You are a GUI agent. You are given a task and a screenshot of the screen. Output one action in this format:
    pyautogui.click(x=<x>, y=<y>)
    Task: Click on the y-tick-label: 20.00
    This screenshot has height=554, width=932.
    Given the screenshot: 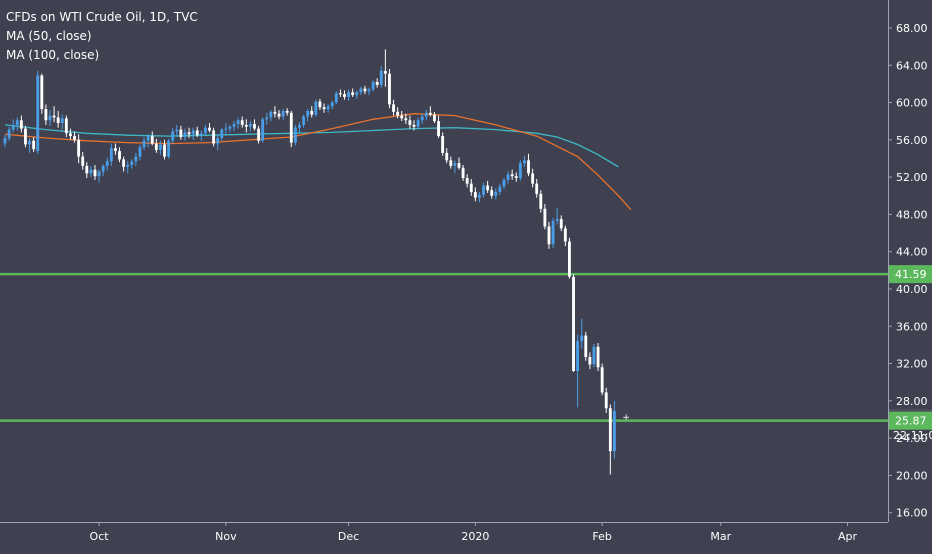 What is the action you would take?
    pyautogui.click(x=912, y=475)
    